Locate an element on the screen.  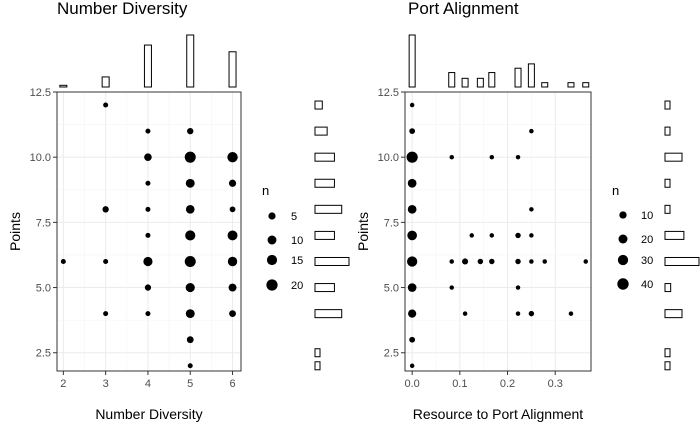
legend: n 5 10 15 20 is located at coordinates (282, 237).